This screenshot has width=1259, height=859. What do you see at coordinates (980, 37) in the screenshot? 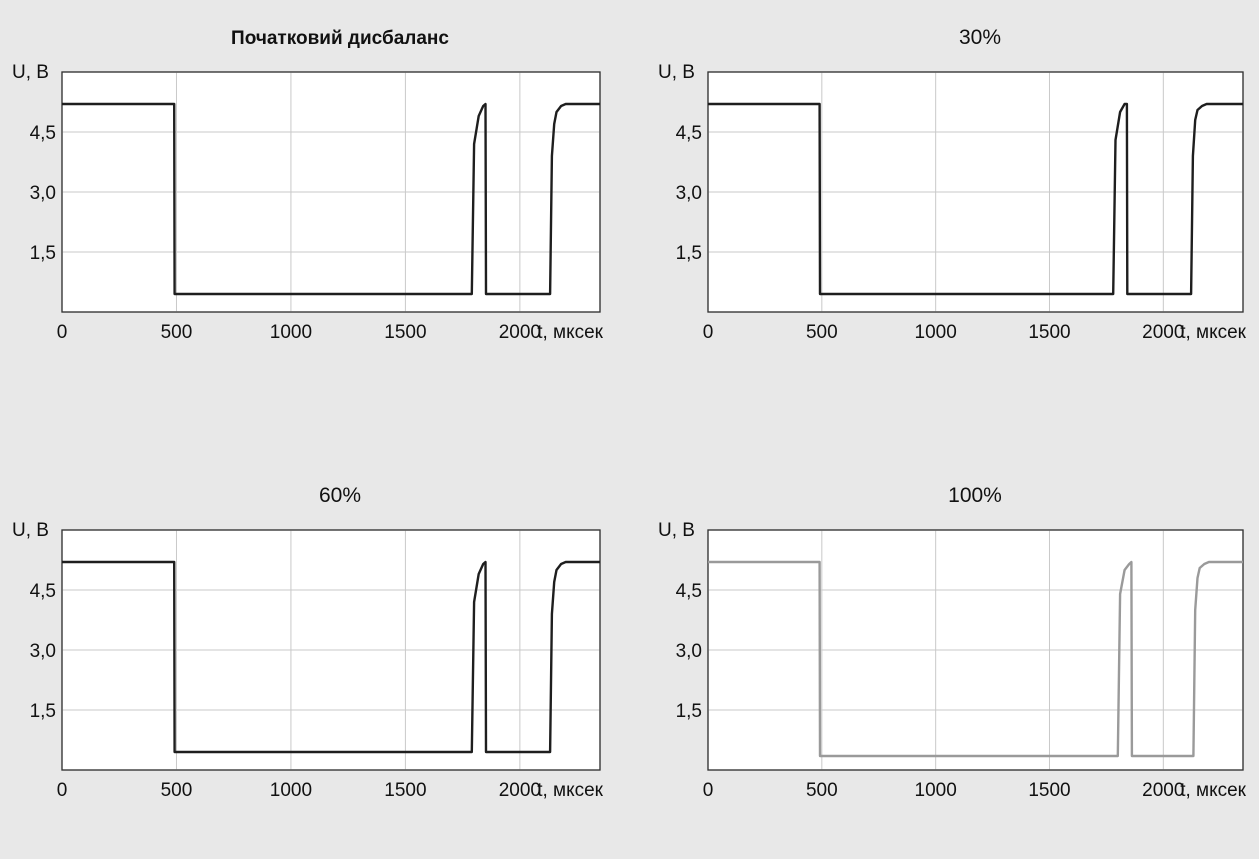
I see `panel-title: 30%` at bounding box center [980, 37].